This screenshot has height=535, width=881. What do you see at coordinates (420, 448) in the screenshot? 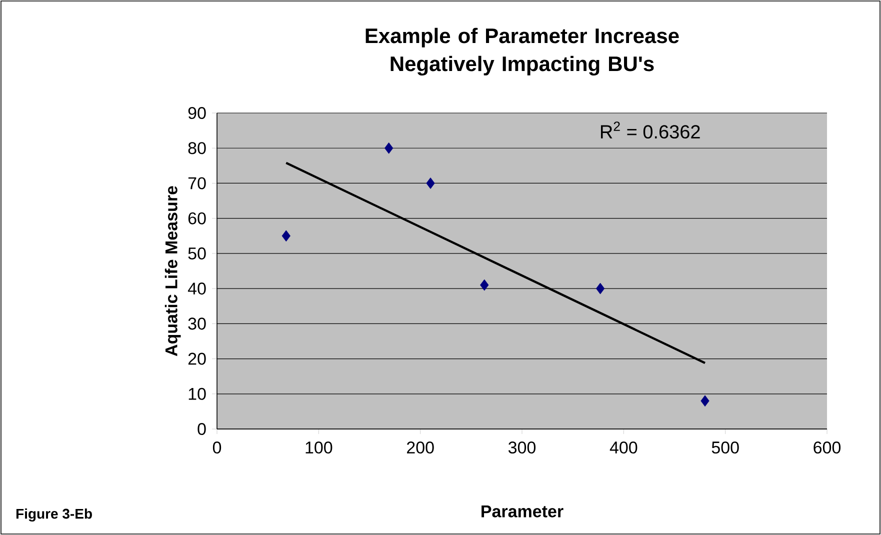
I see `x-tick-label: 200` at bounding box center [420, 448].